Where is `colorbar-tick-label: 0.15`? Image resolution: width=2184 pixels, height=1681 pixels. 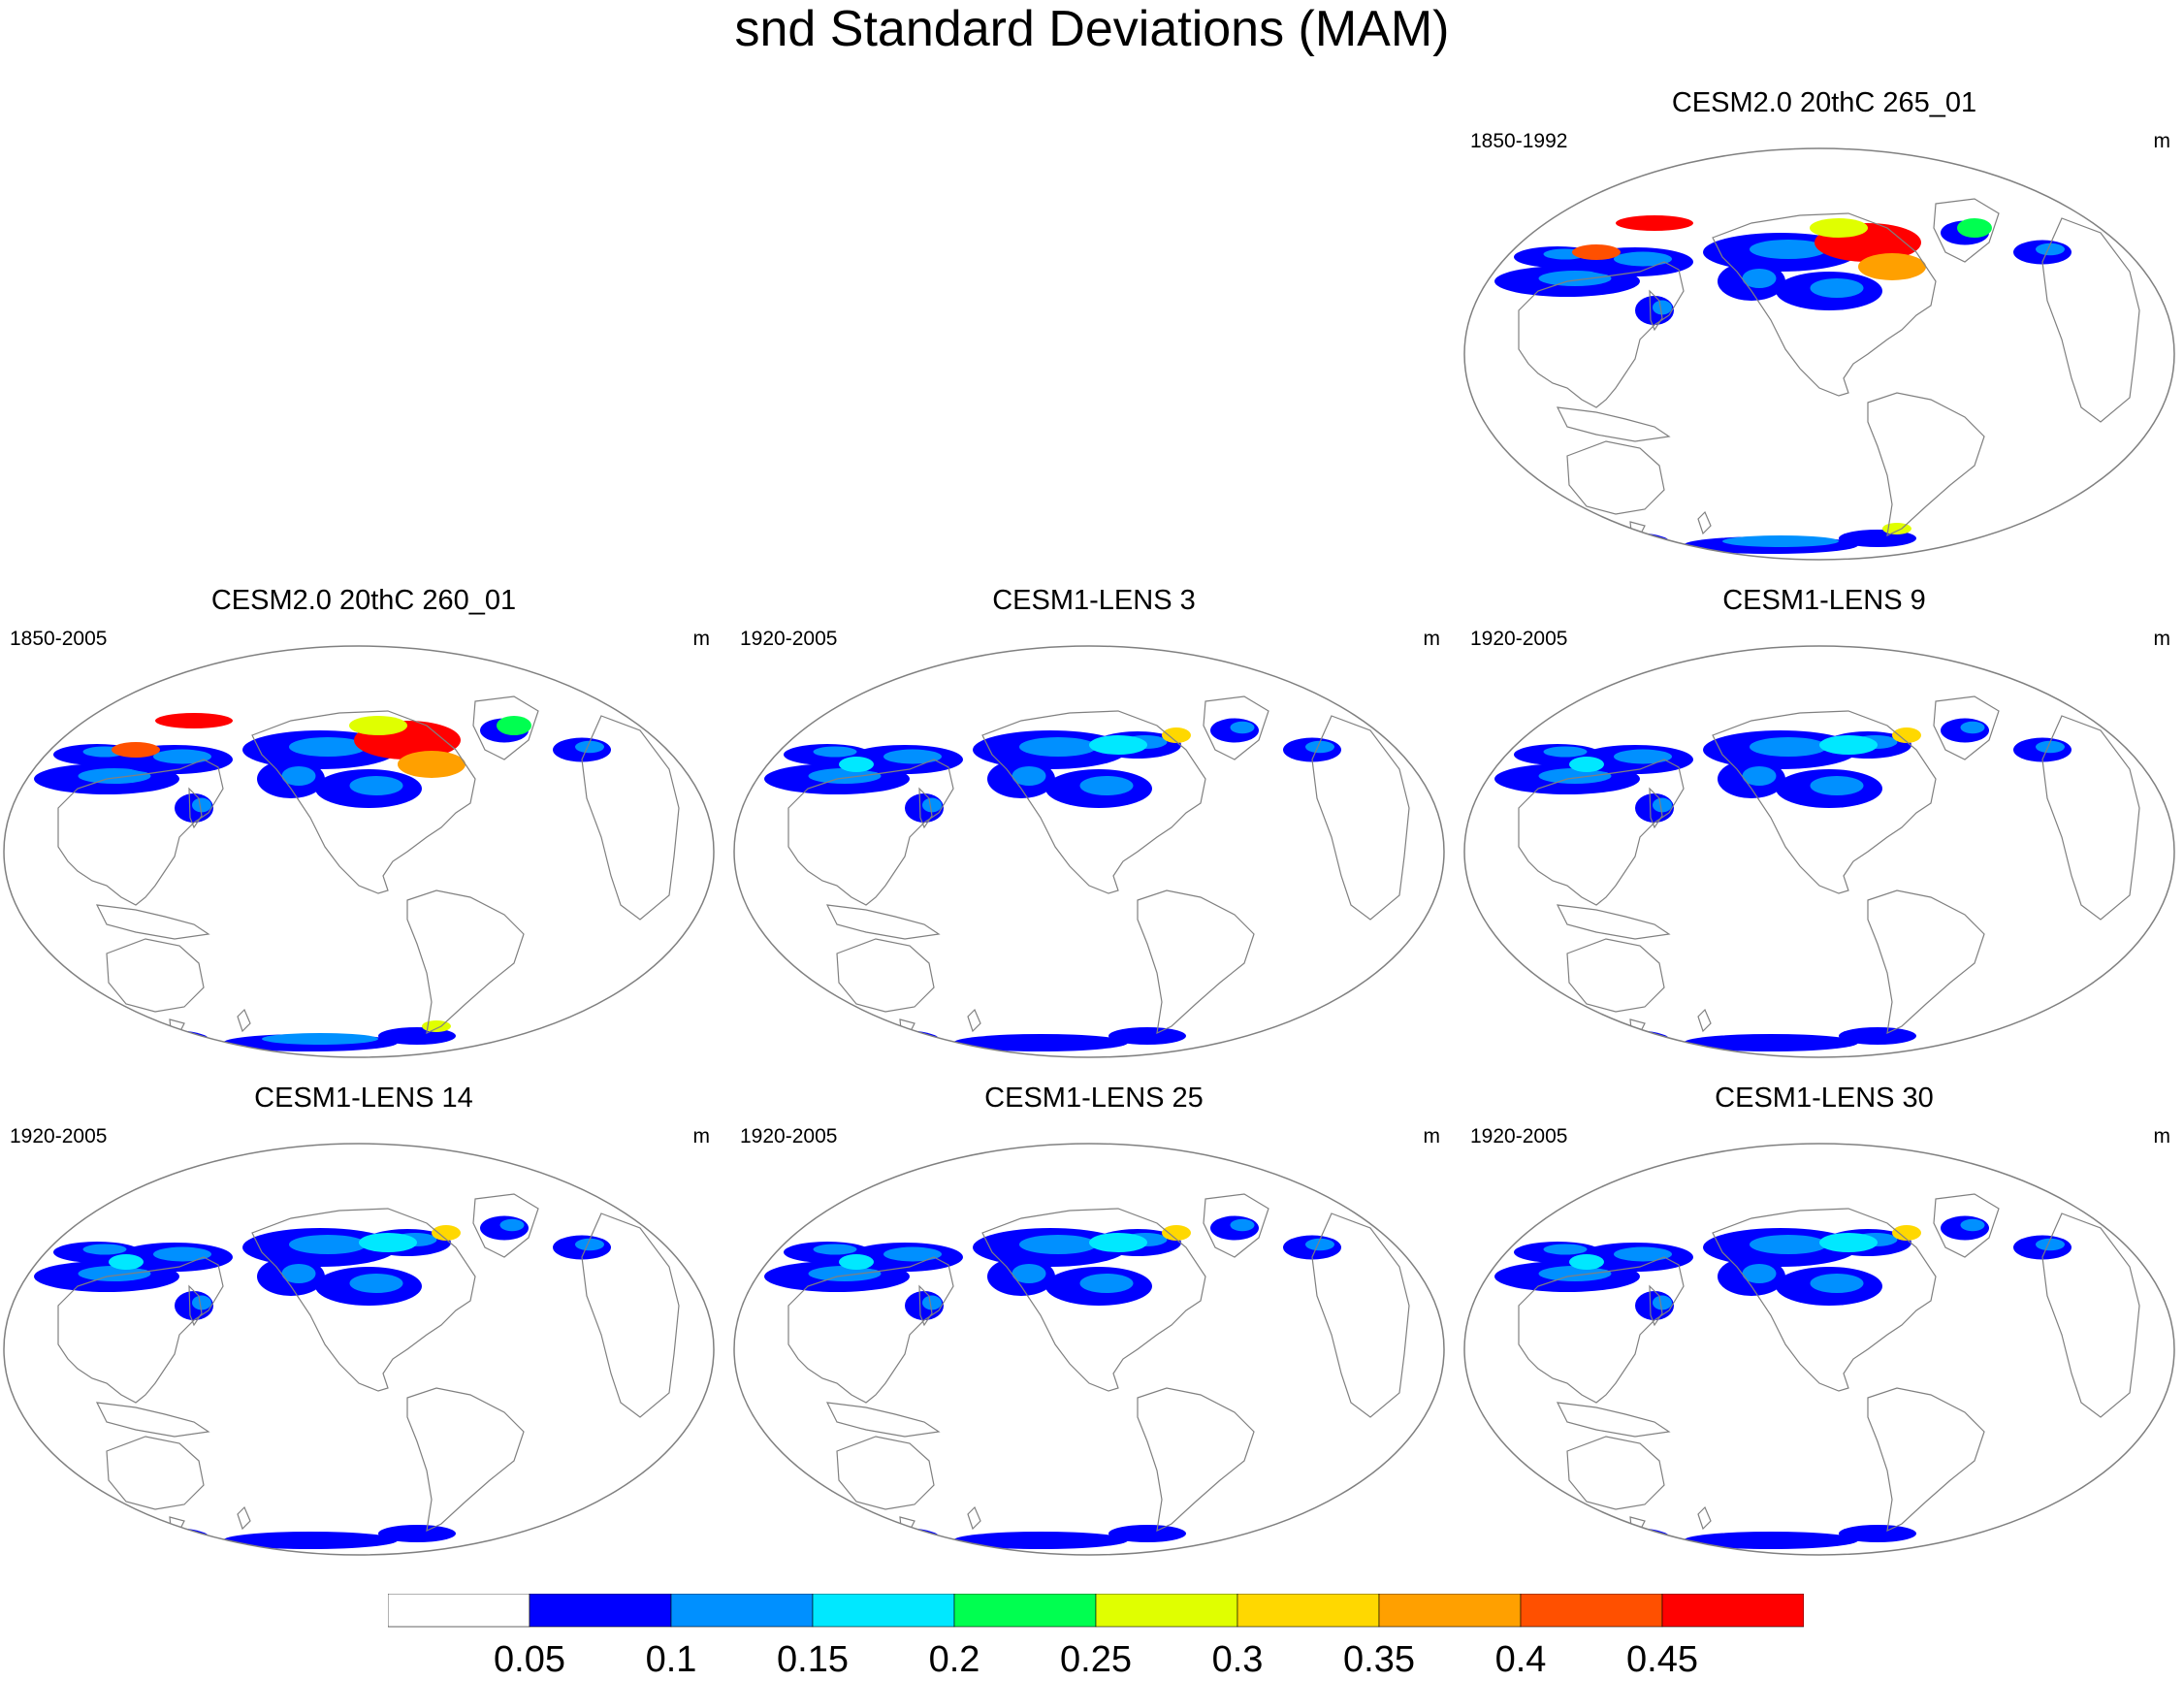
colorbar-tick-label: 0.15 is located at coordinates (813, 1660).